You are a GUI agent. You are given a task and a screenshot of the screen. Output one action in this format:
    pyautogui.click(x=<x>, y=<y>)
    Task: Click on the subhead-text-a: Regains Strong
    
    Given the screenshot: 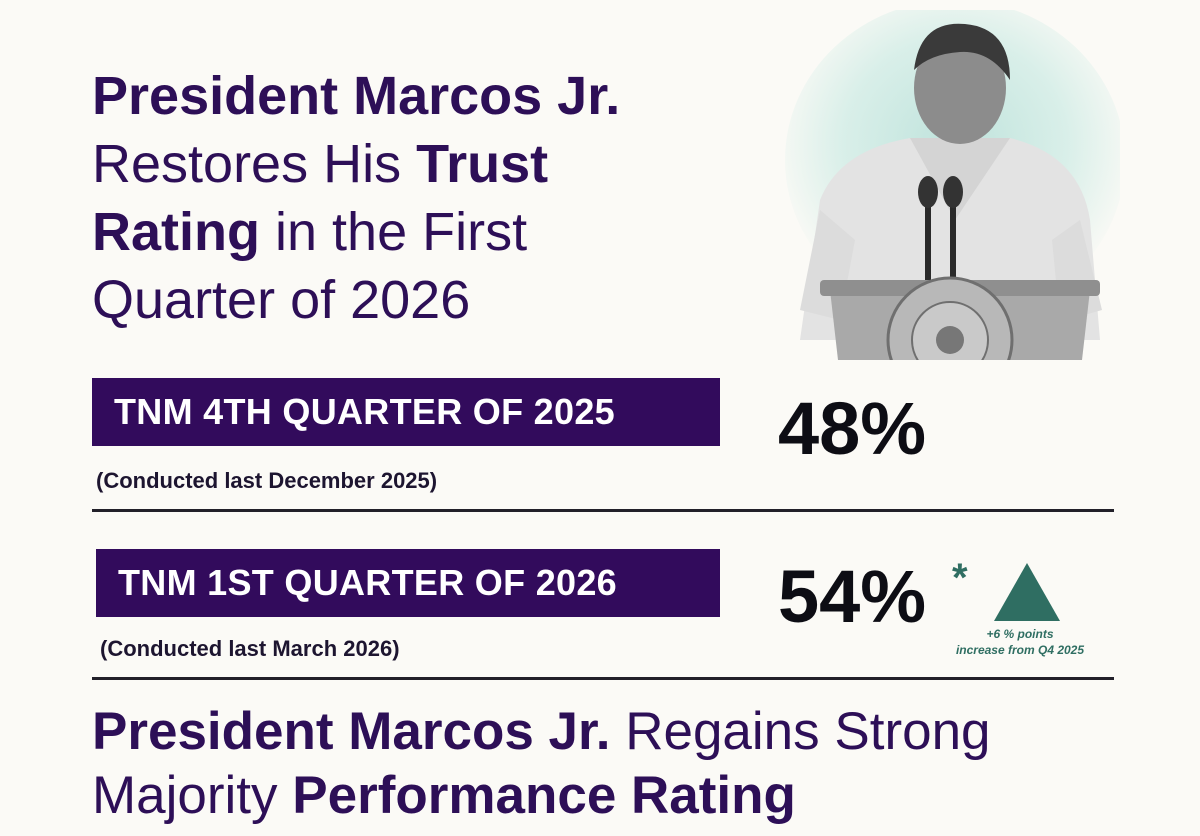 What is the action you would take?
    pyautogui.click(x=800, y=731)
    